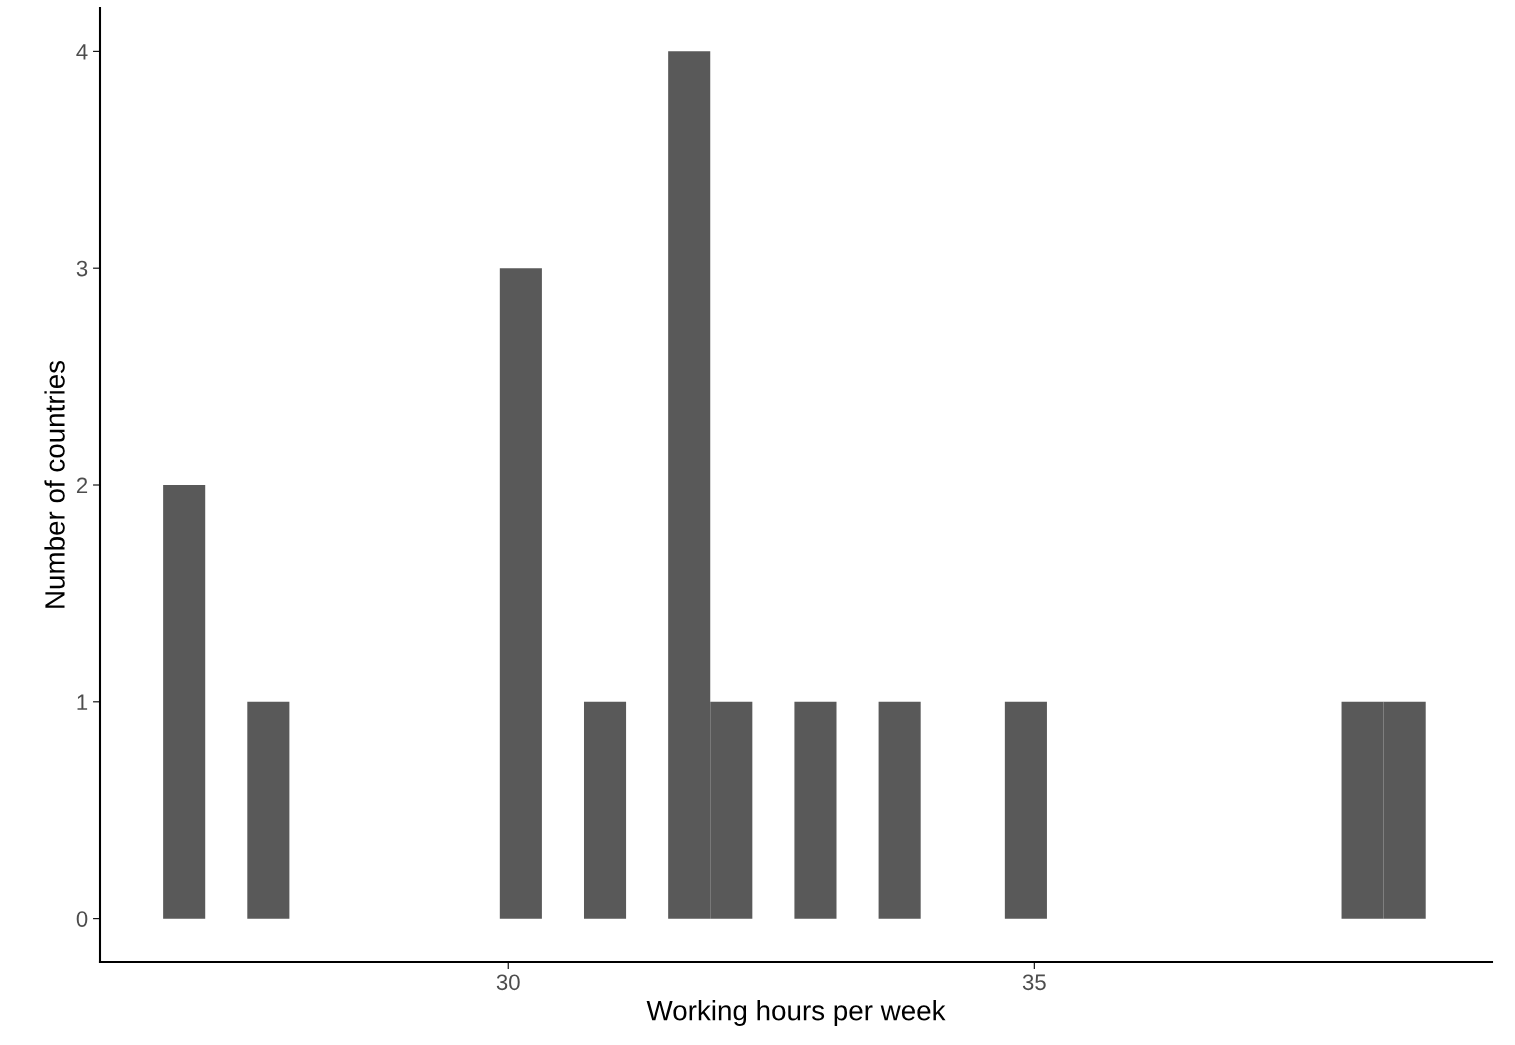 This screenshot has width=1515, height=1045. I want to click on x-axis-title: Working hours per week, so click(796, 1013).